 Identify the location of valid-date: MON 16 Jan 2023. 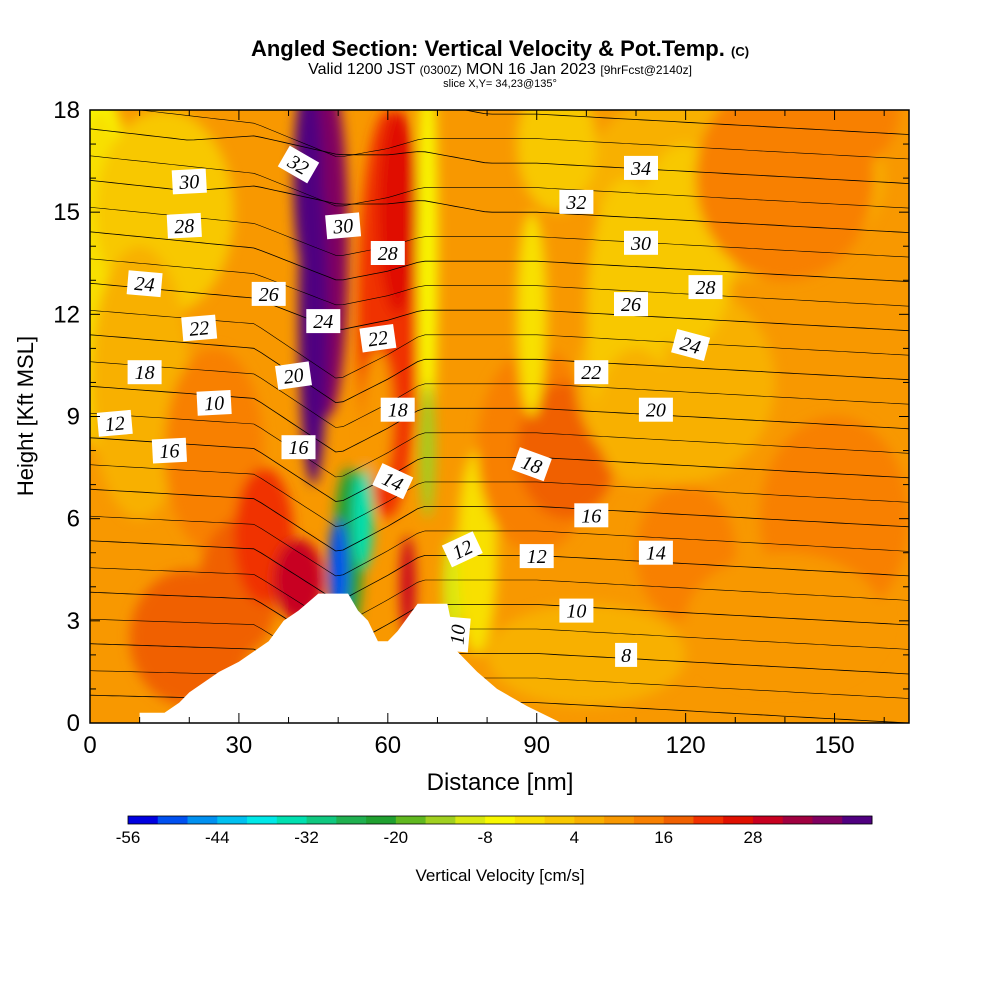
(531, 69).